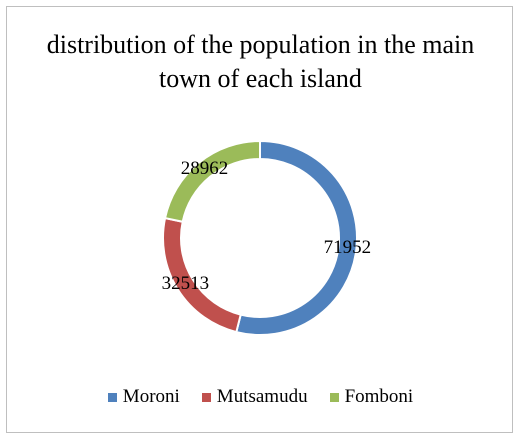  Describe the element at coordinates (186, 283) in the screenshot. I see `data-label: 32513` at that location.